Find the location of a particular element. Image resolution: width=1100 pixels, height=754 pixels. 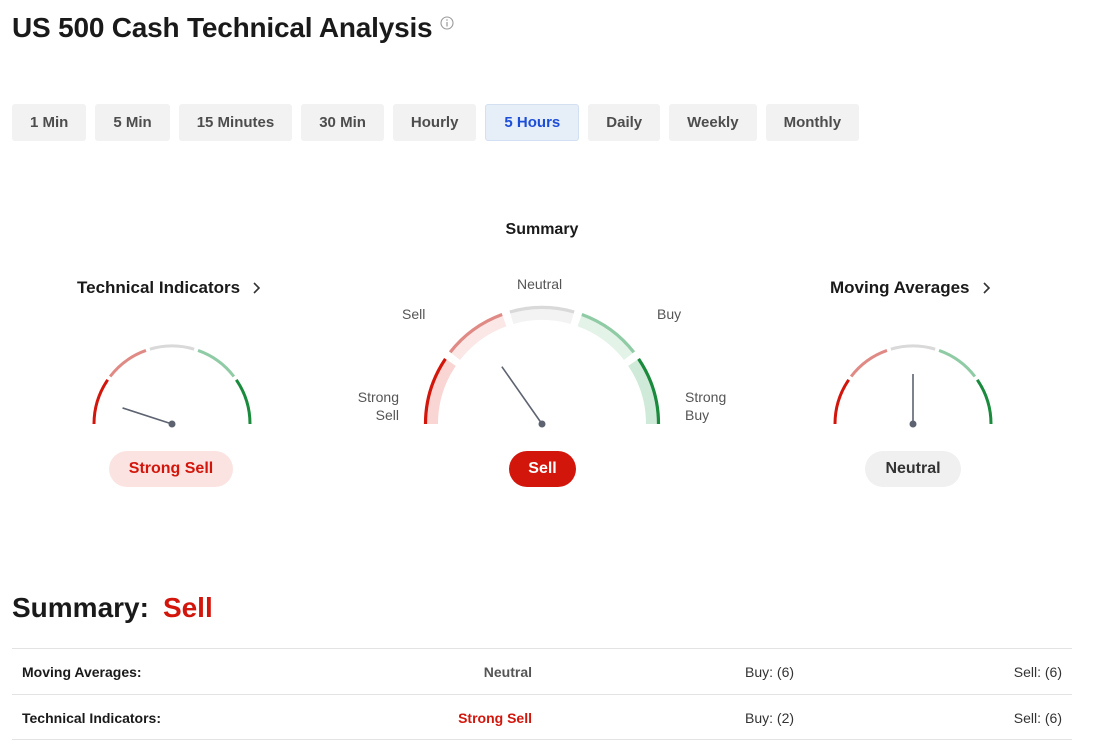

moving-averages-link: Moving Averages is located at coordinates (910, 288).